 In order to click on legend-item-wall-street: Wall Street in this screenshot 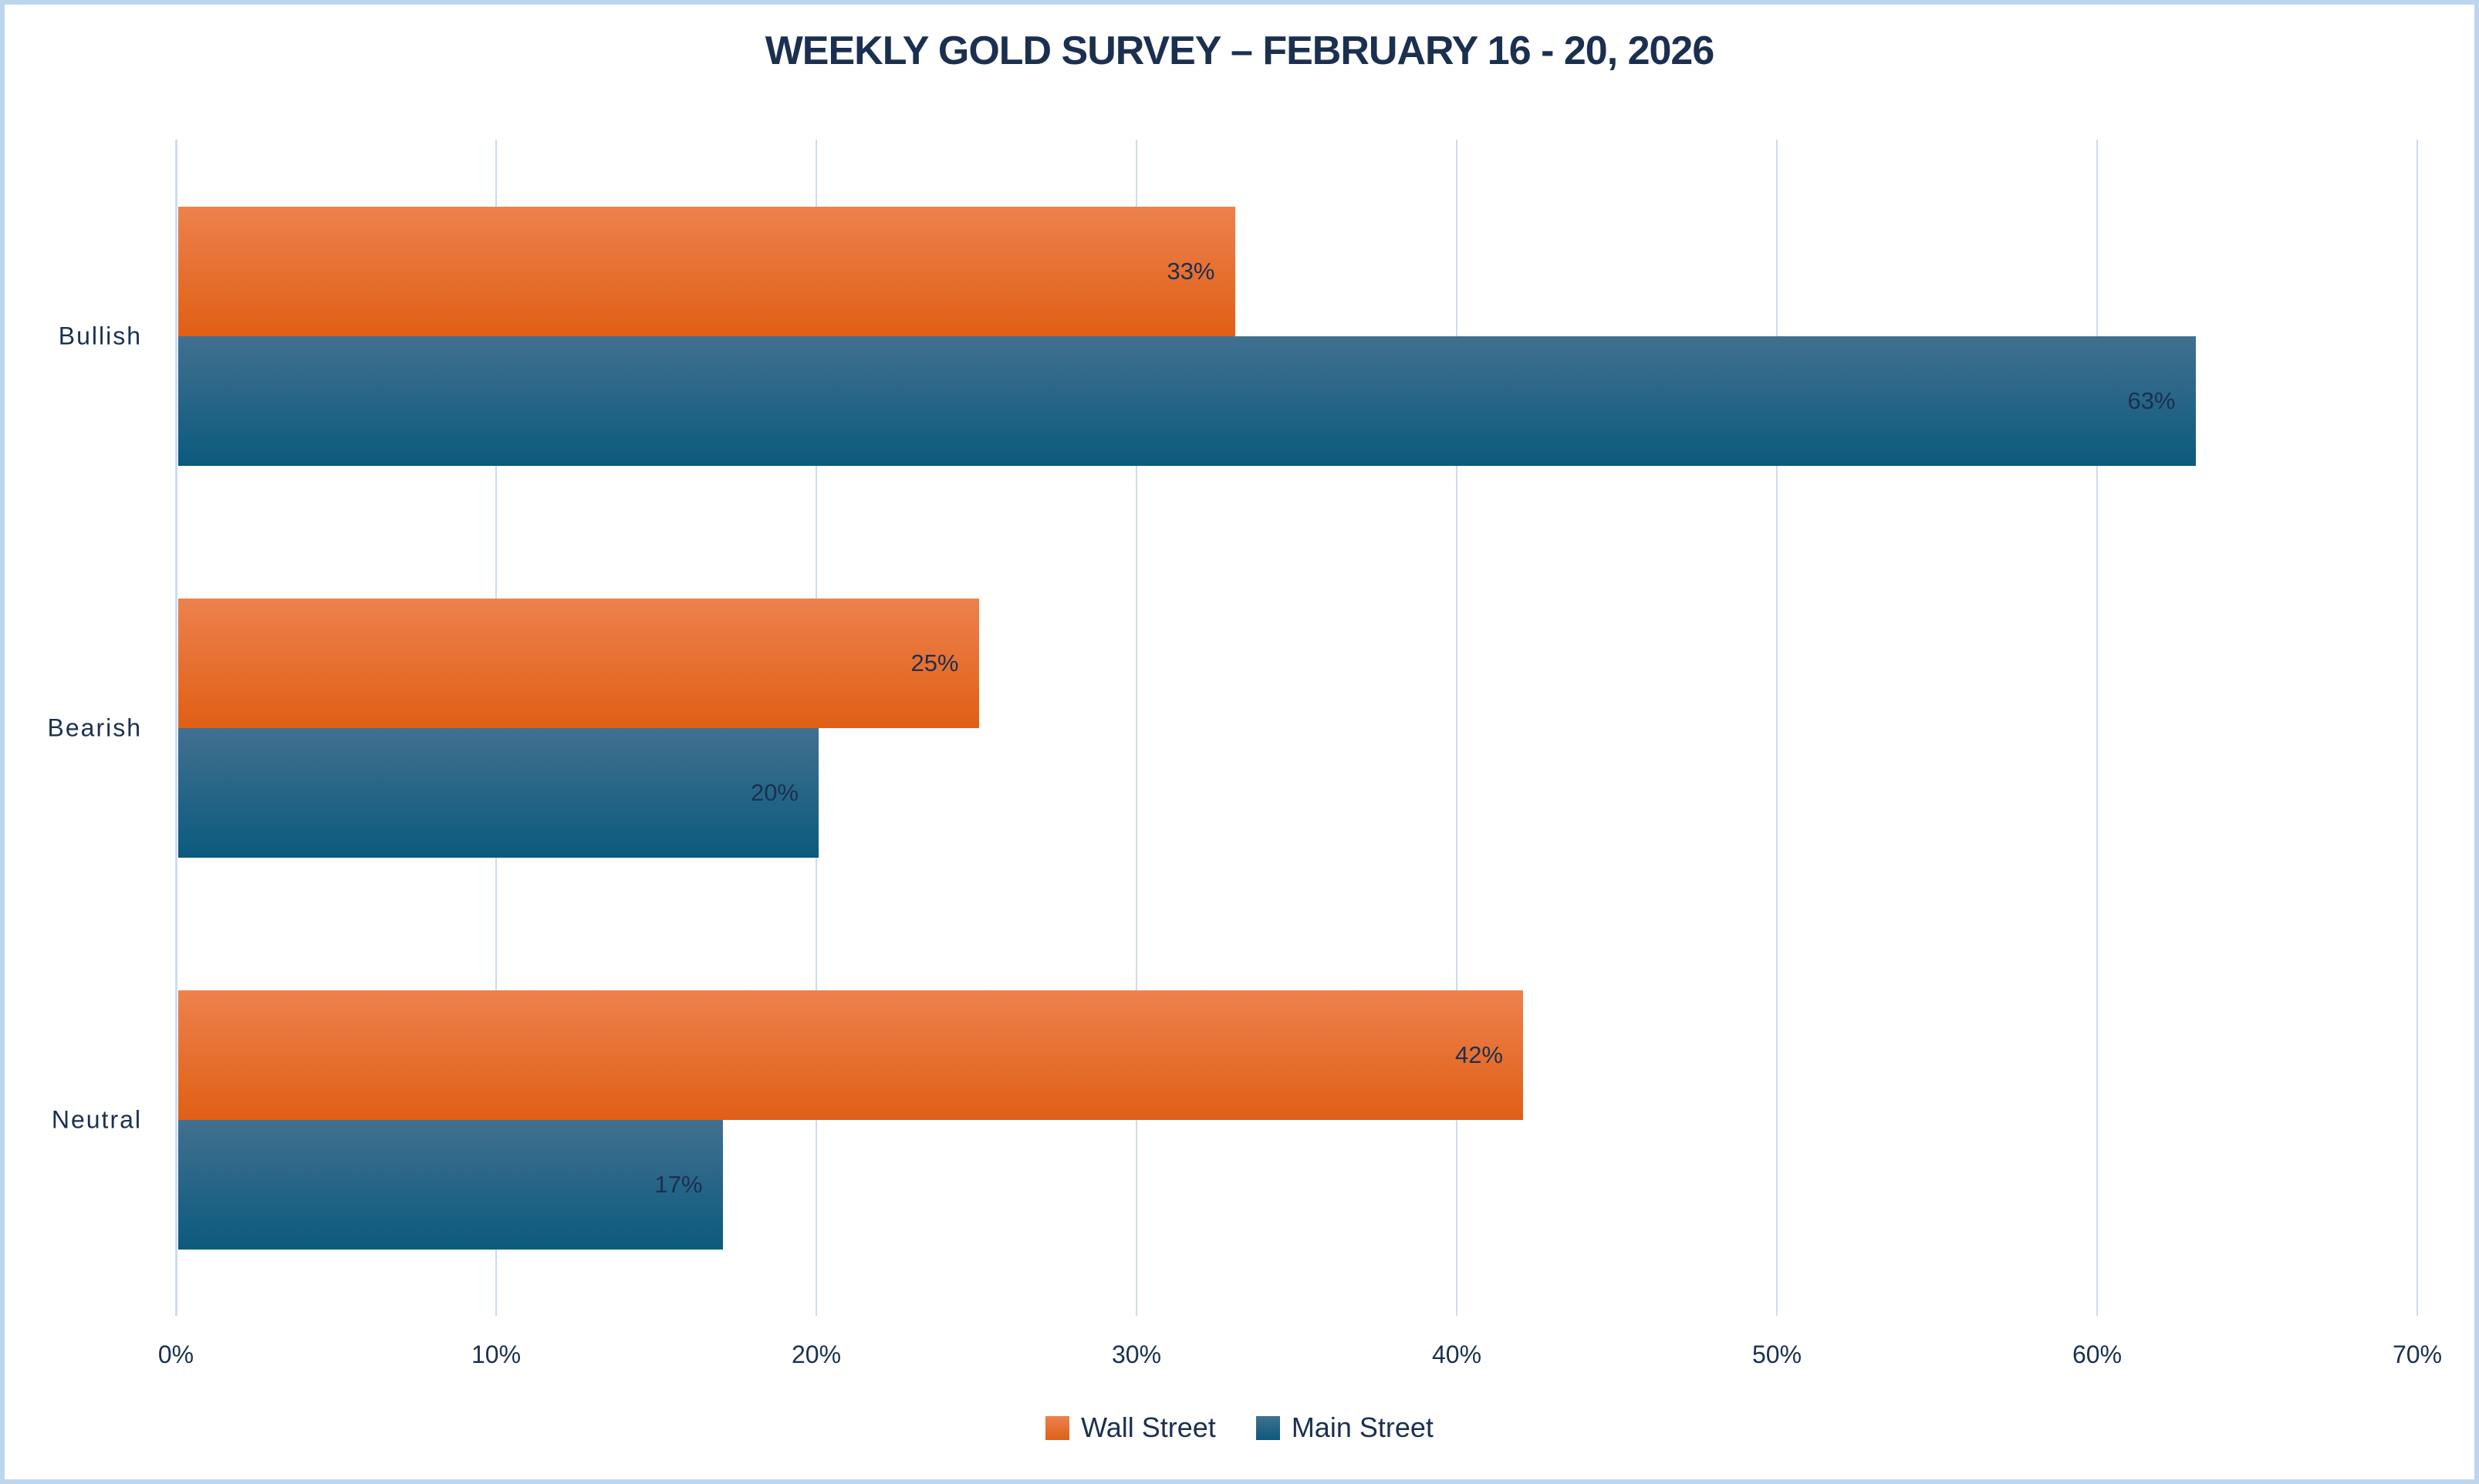, I will do `click(1130, 1427)`.